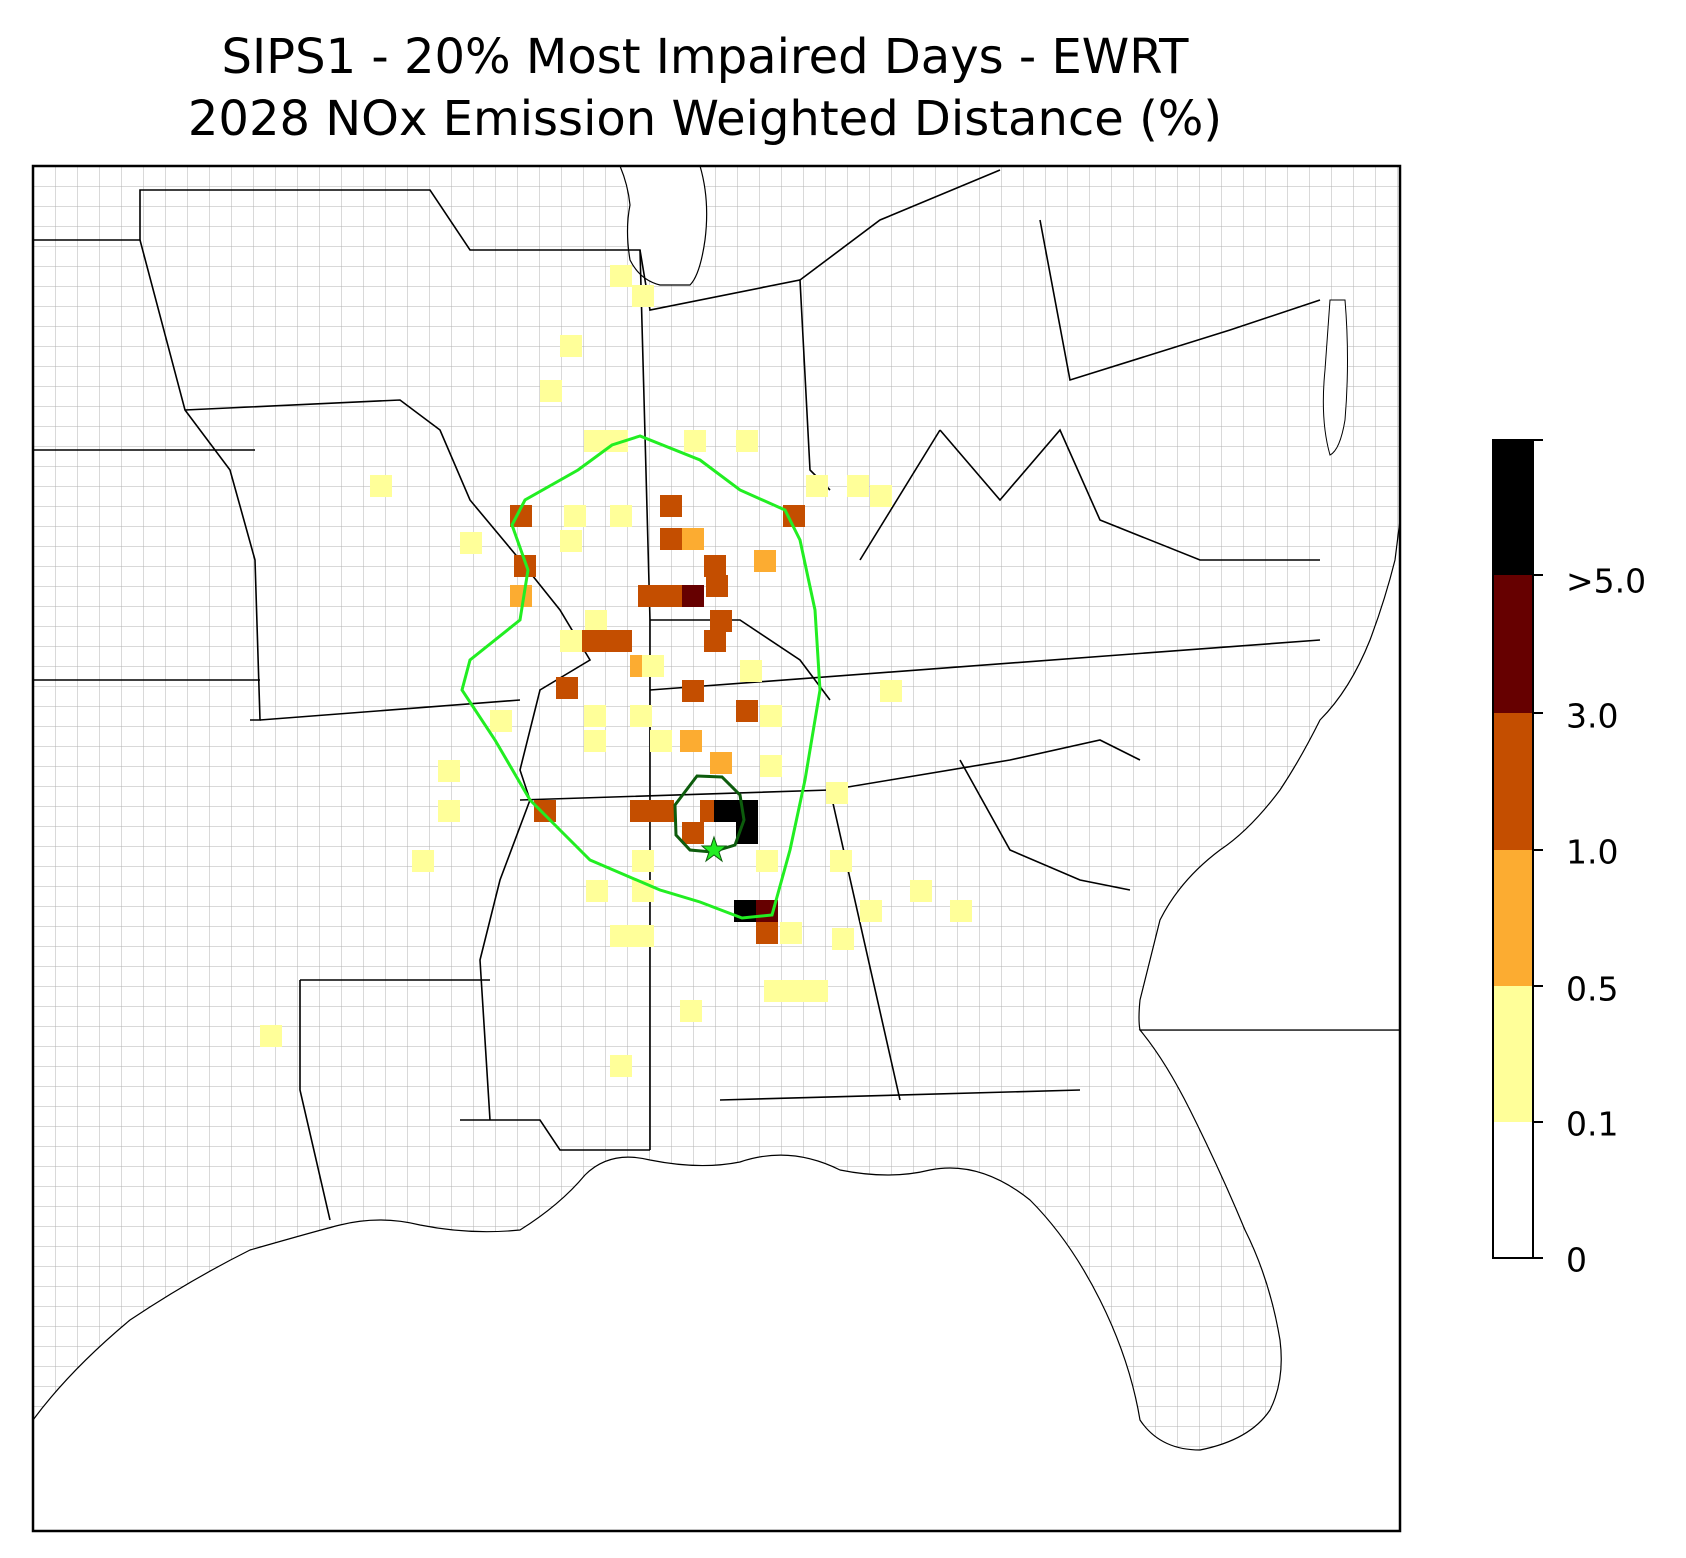 This screenshot has width=1686, height=1558. What do you see at coordinates (1592, 852) in the screenshot?
I see `colorbar-label-1: 1.0` at bounding box center [1592, 852].